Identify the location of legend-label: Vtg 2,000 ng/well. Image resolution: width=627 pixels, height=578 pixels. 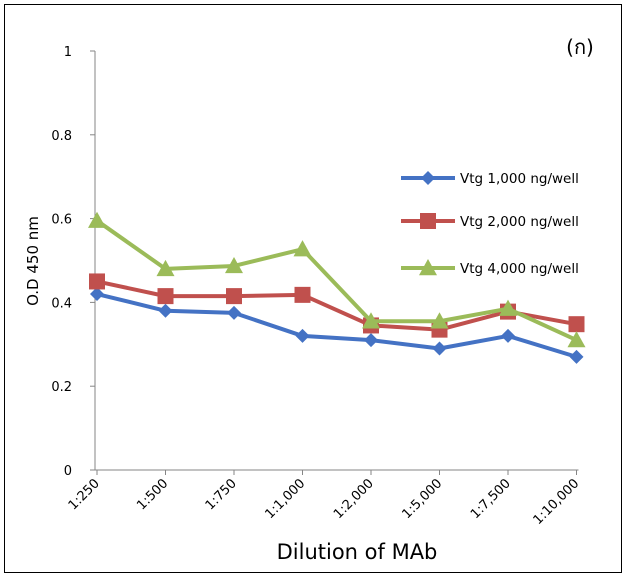
(519, 222).